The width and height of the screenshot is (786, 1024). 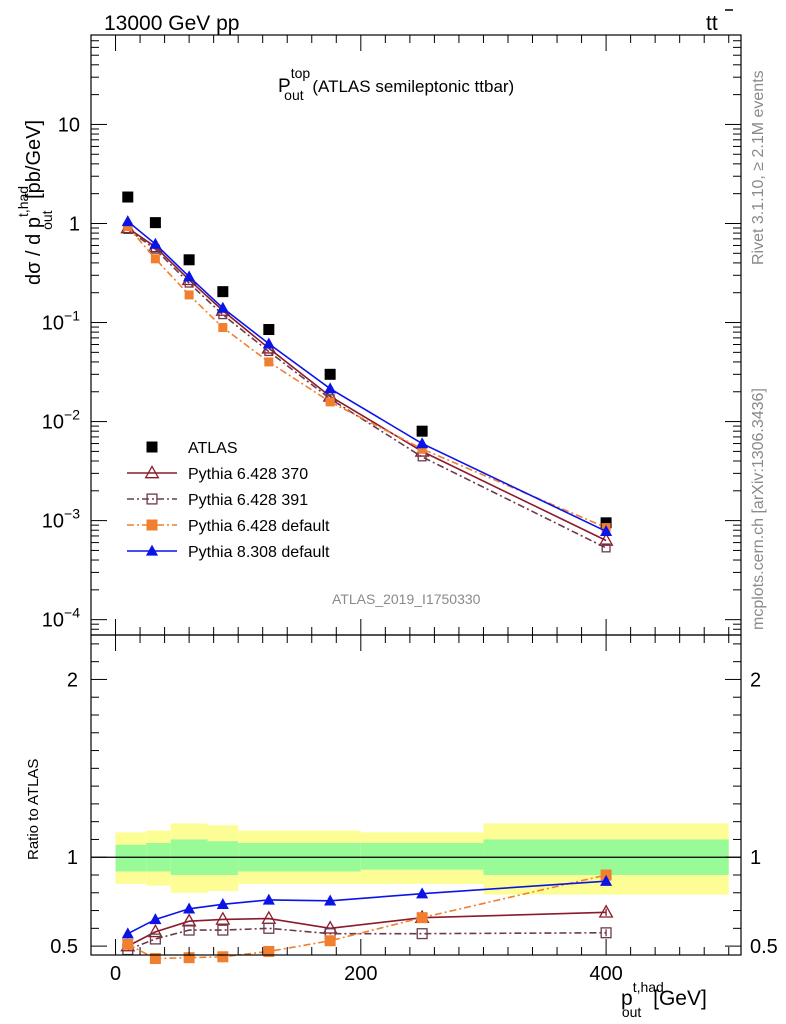 I want to click on x-axis-label: pt,had out [GeV], so click(x=664, y=999).